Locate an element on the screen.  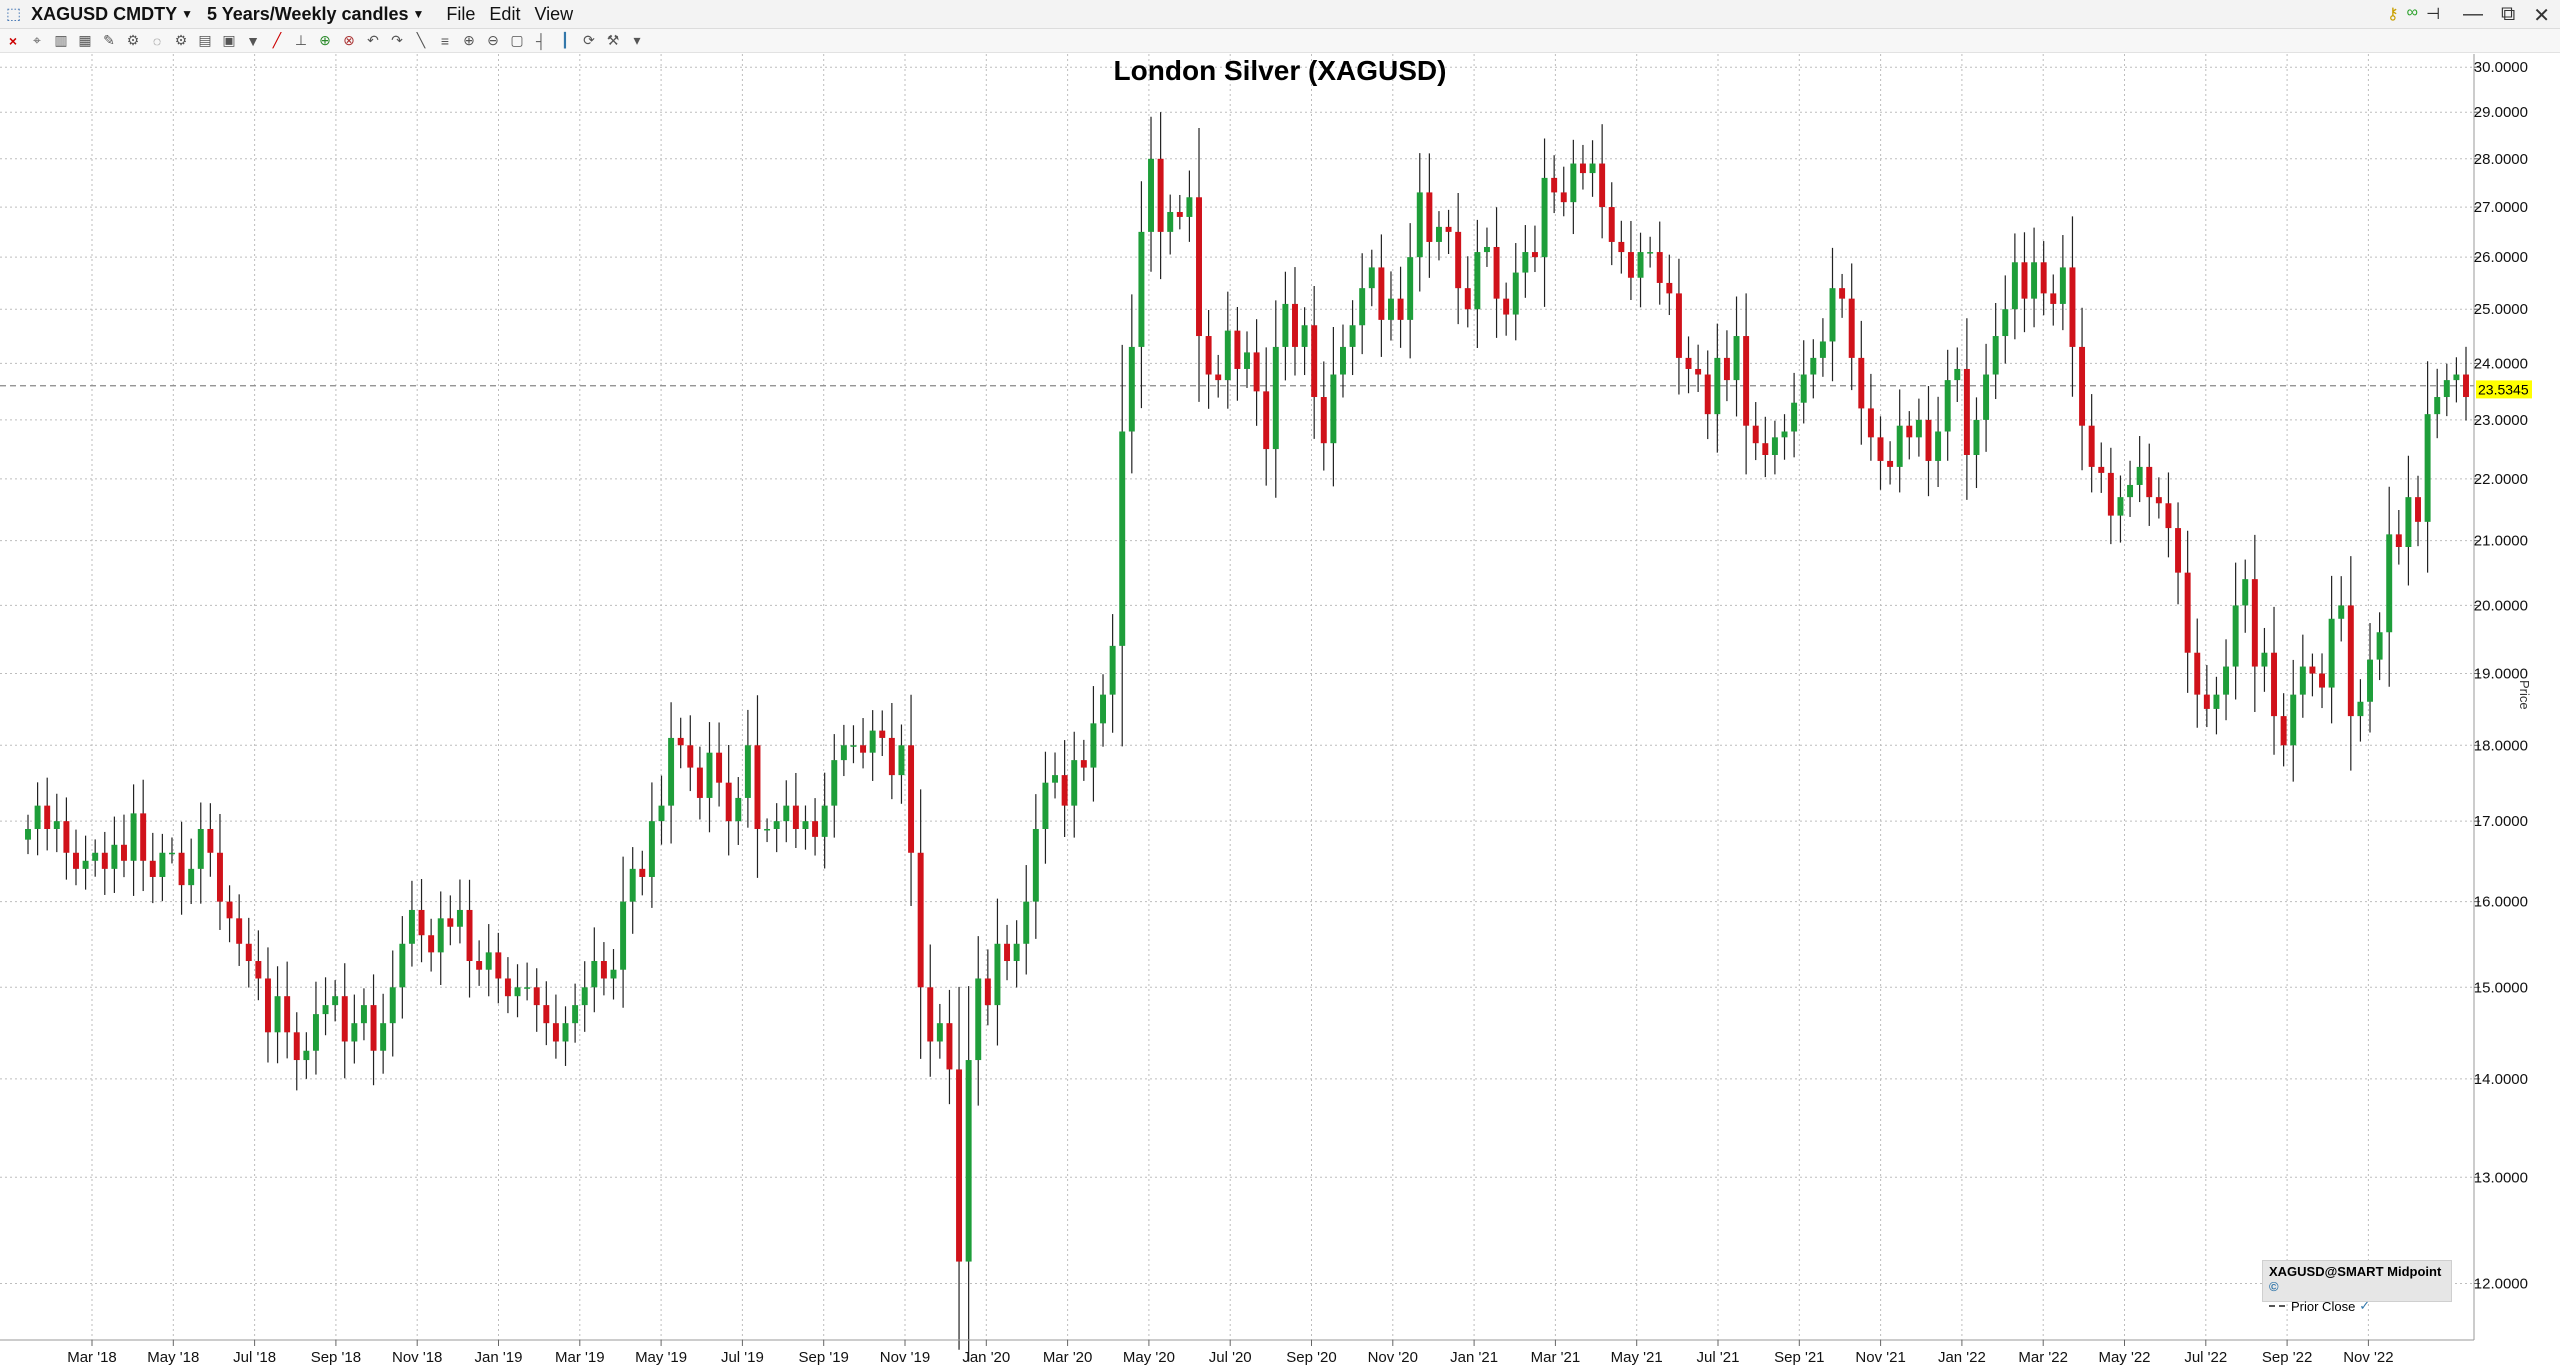
legend-box: XAGUSD@SMART Midpoint © Prior Close ✓ is located at coordinates (2357, 1287).